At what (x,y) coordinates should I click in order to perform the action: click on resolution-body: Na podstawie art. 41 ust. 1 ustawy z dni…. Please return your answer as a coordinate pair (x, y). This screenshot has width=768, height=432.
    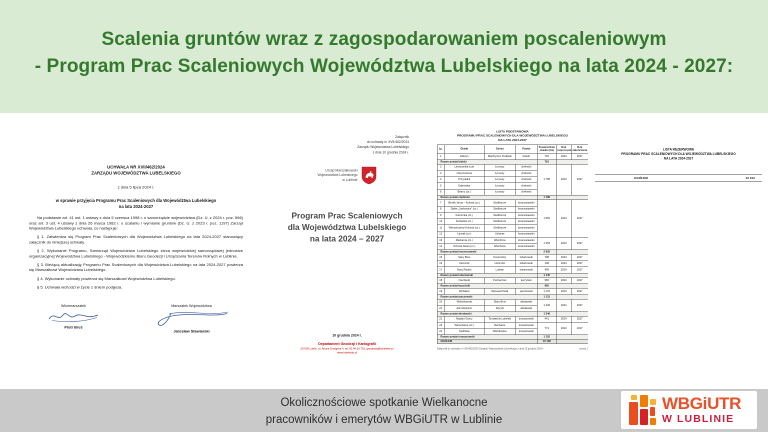
    Looking at the image, I should click on (136, 253).